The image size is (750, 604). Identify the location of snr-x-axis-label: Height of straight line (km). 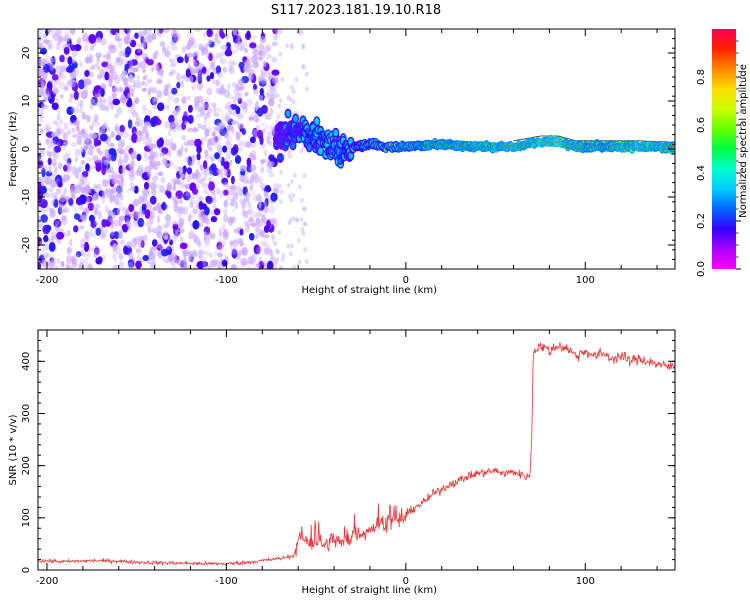
(369, 590).